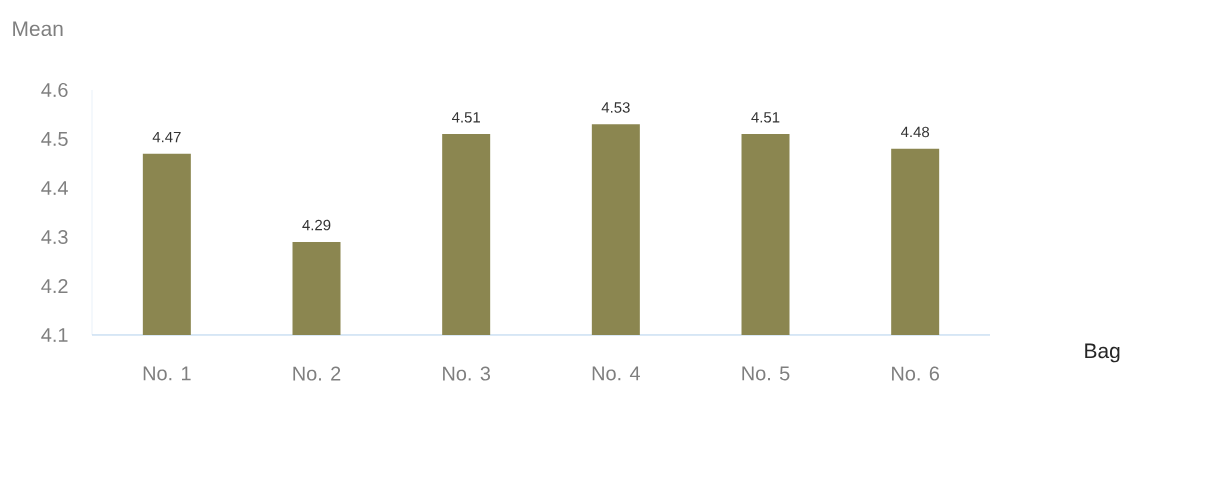 This screenshot has height=477, width=1227. I want to click on y-tick-label: 4.5, so click(54, 139).